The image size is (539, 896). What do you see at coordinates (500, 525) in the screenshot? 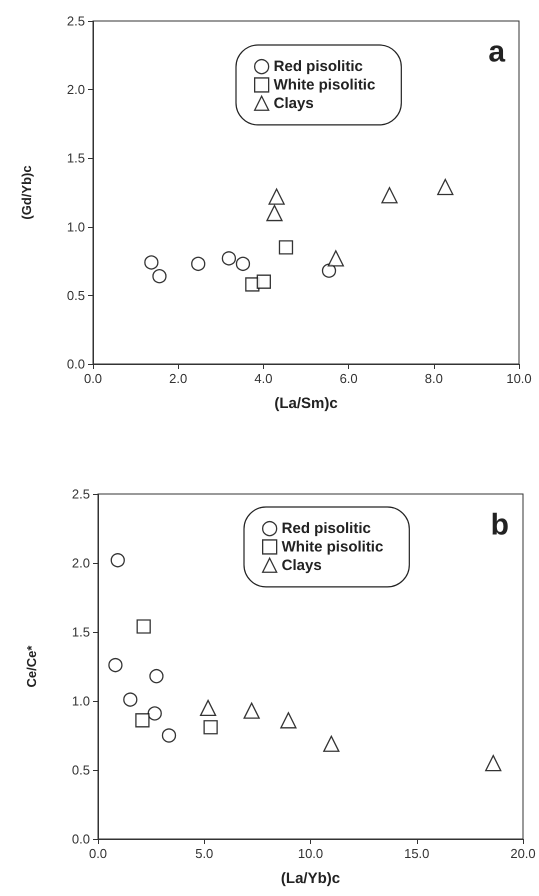
I see `annotation: b` at bounding box center [500, 525].